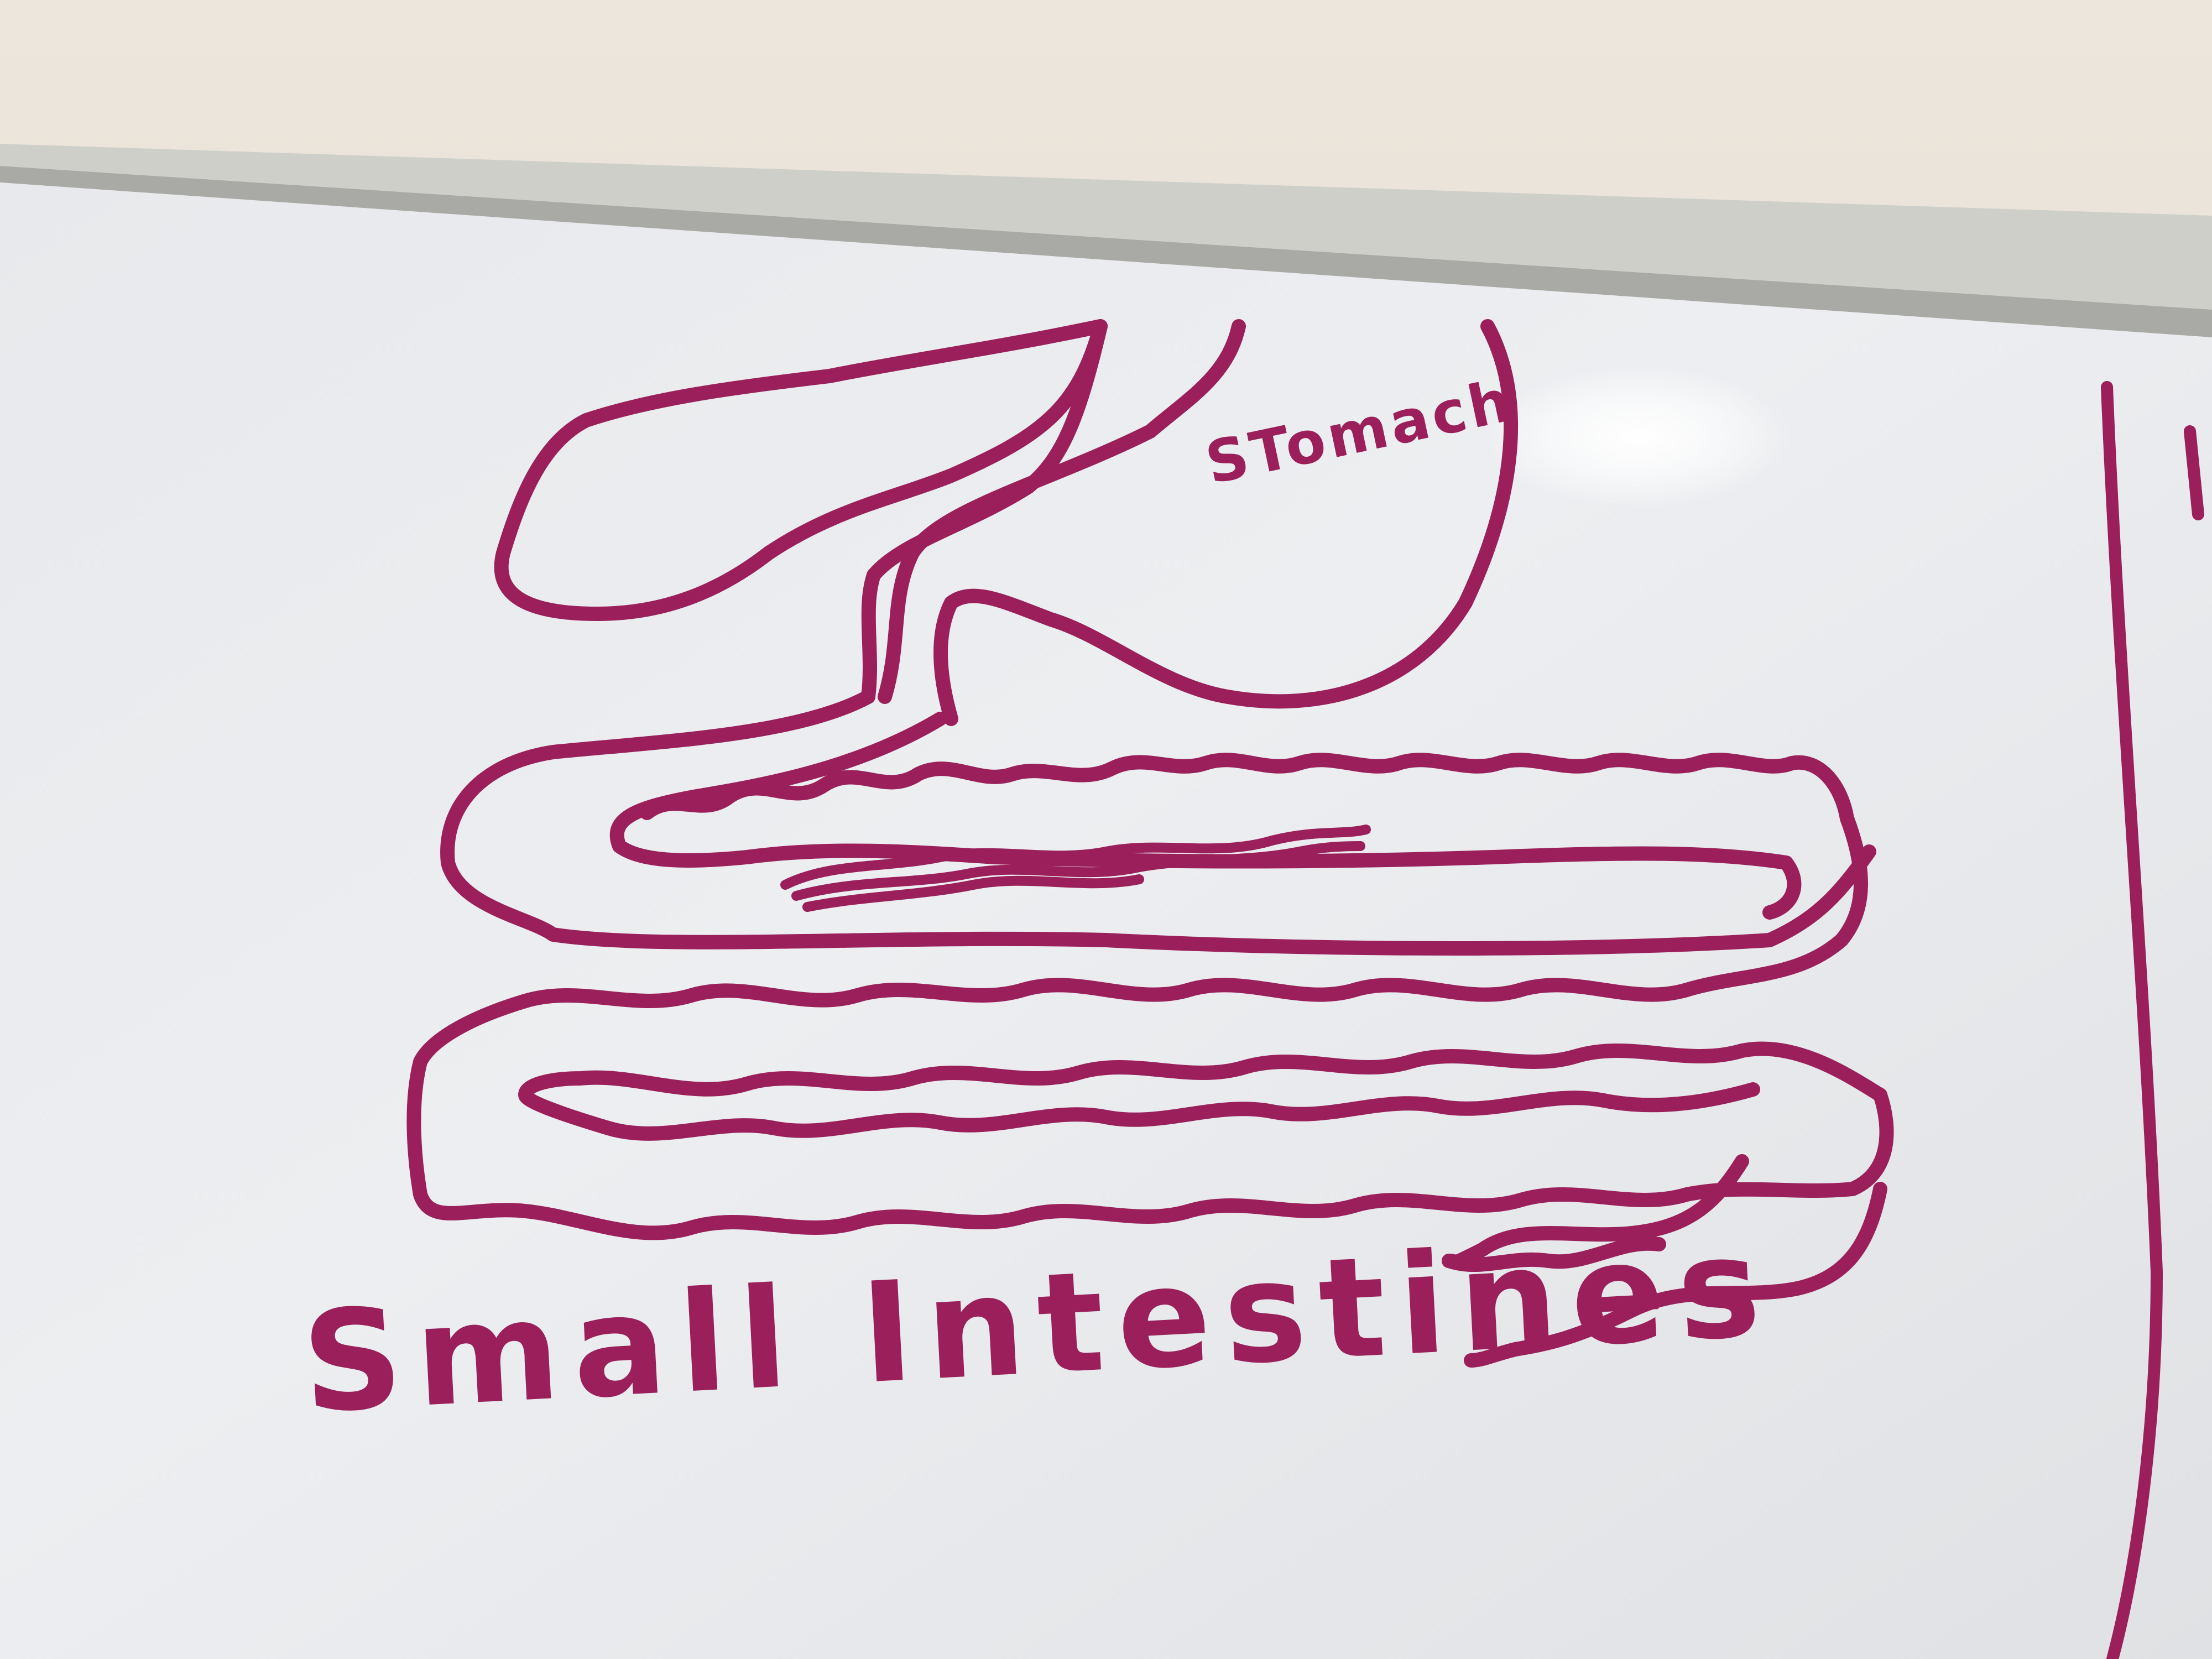 The height and width of the screenshot is (1659, 2212). Describe the element at coordinates (2194, 473) in the screenshot. I see `board-edge-mark` at that location.